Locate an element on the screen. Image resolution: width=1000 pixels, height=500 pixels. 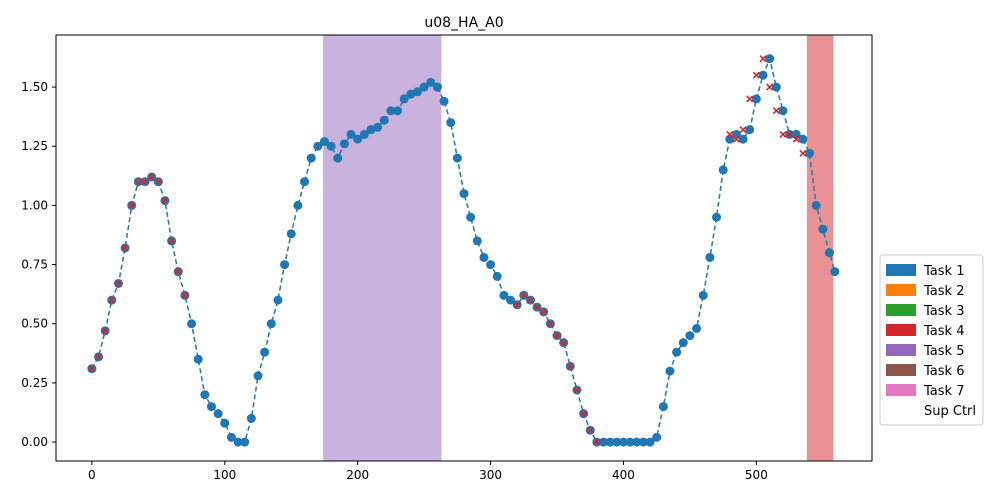
legend-label: Task 7 is located at coordinates (943, 391).